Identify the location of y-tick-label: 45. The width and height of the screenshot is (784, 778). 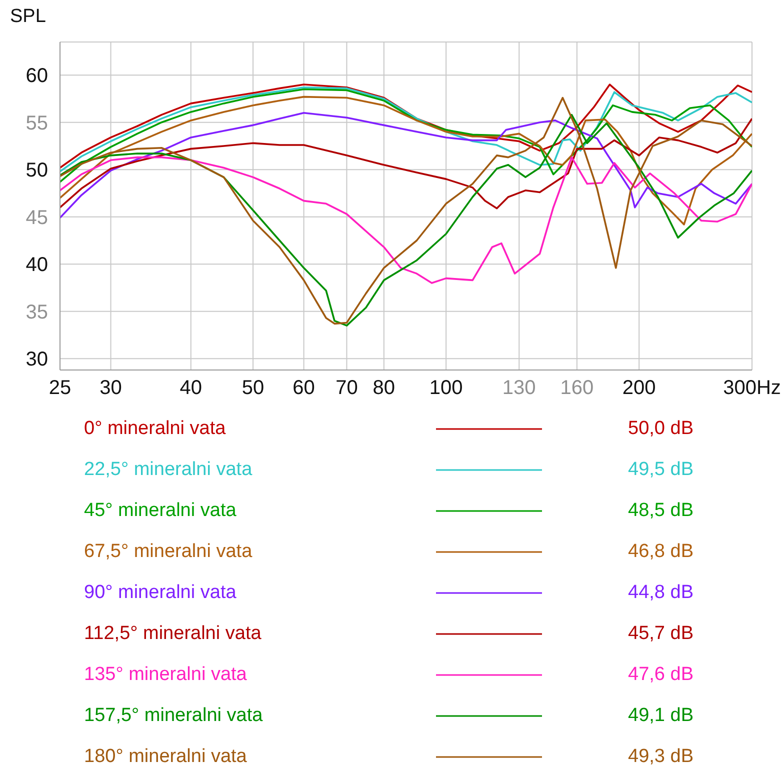
(37, 217).